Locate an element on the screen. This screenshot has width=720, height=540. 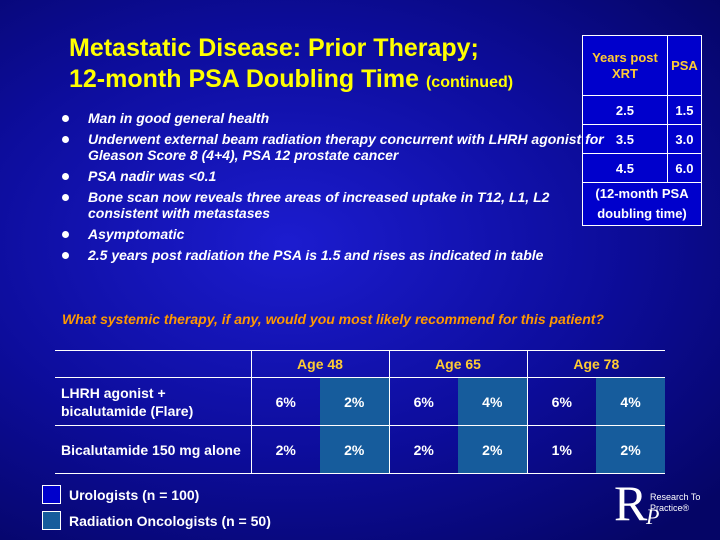
psa-value-cell: 6.0 is located at coordinates (684, 168).